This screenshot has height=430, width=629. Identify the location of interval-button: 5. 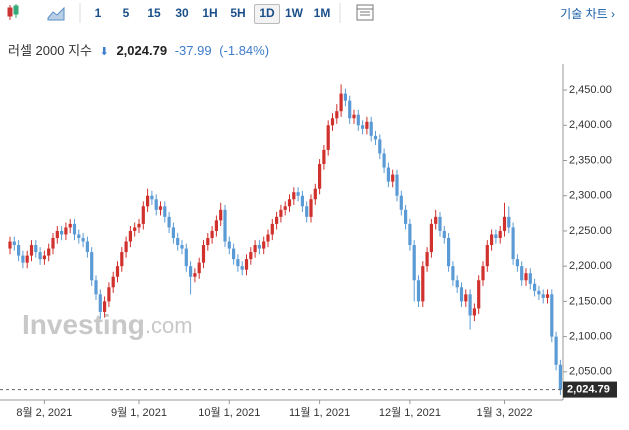
(126, 13).